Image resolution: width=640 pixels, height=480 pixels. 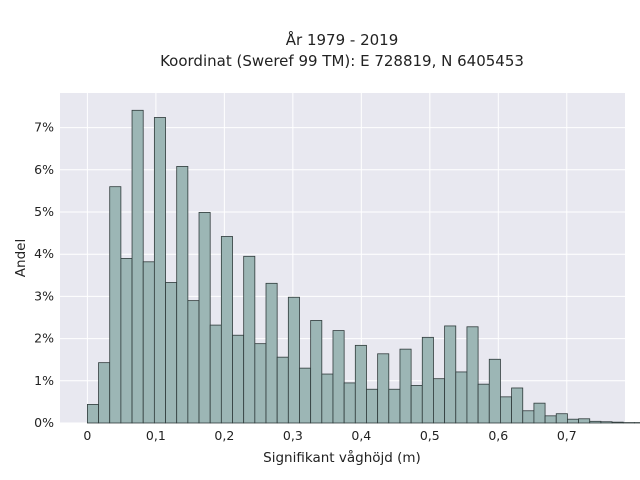 What do you see at coordinates (44, 338) in the screenshot?
I see `y-tick-label: 2%` at bounding box center [44, 338].